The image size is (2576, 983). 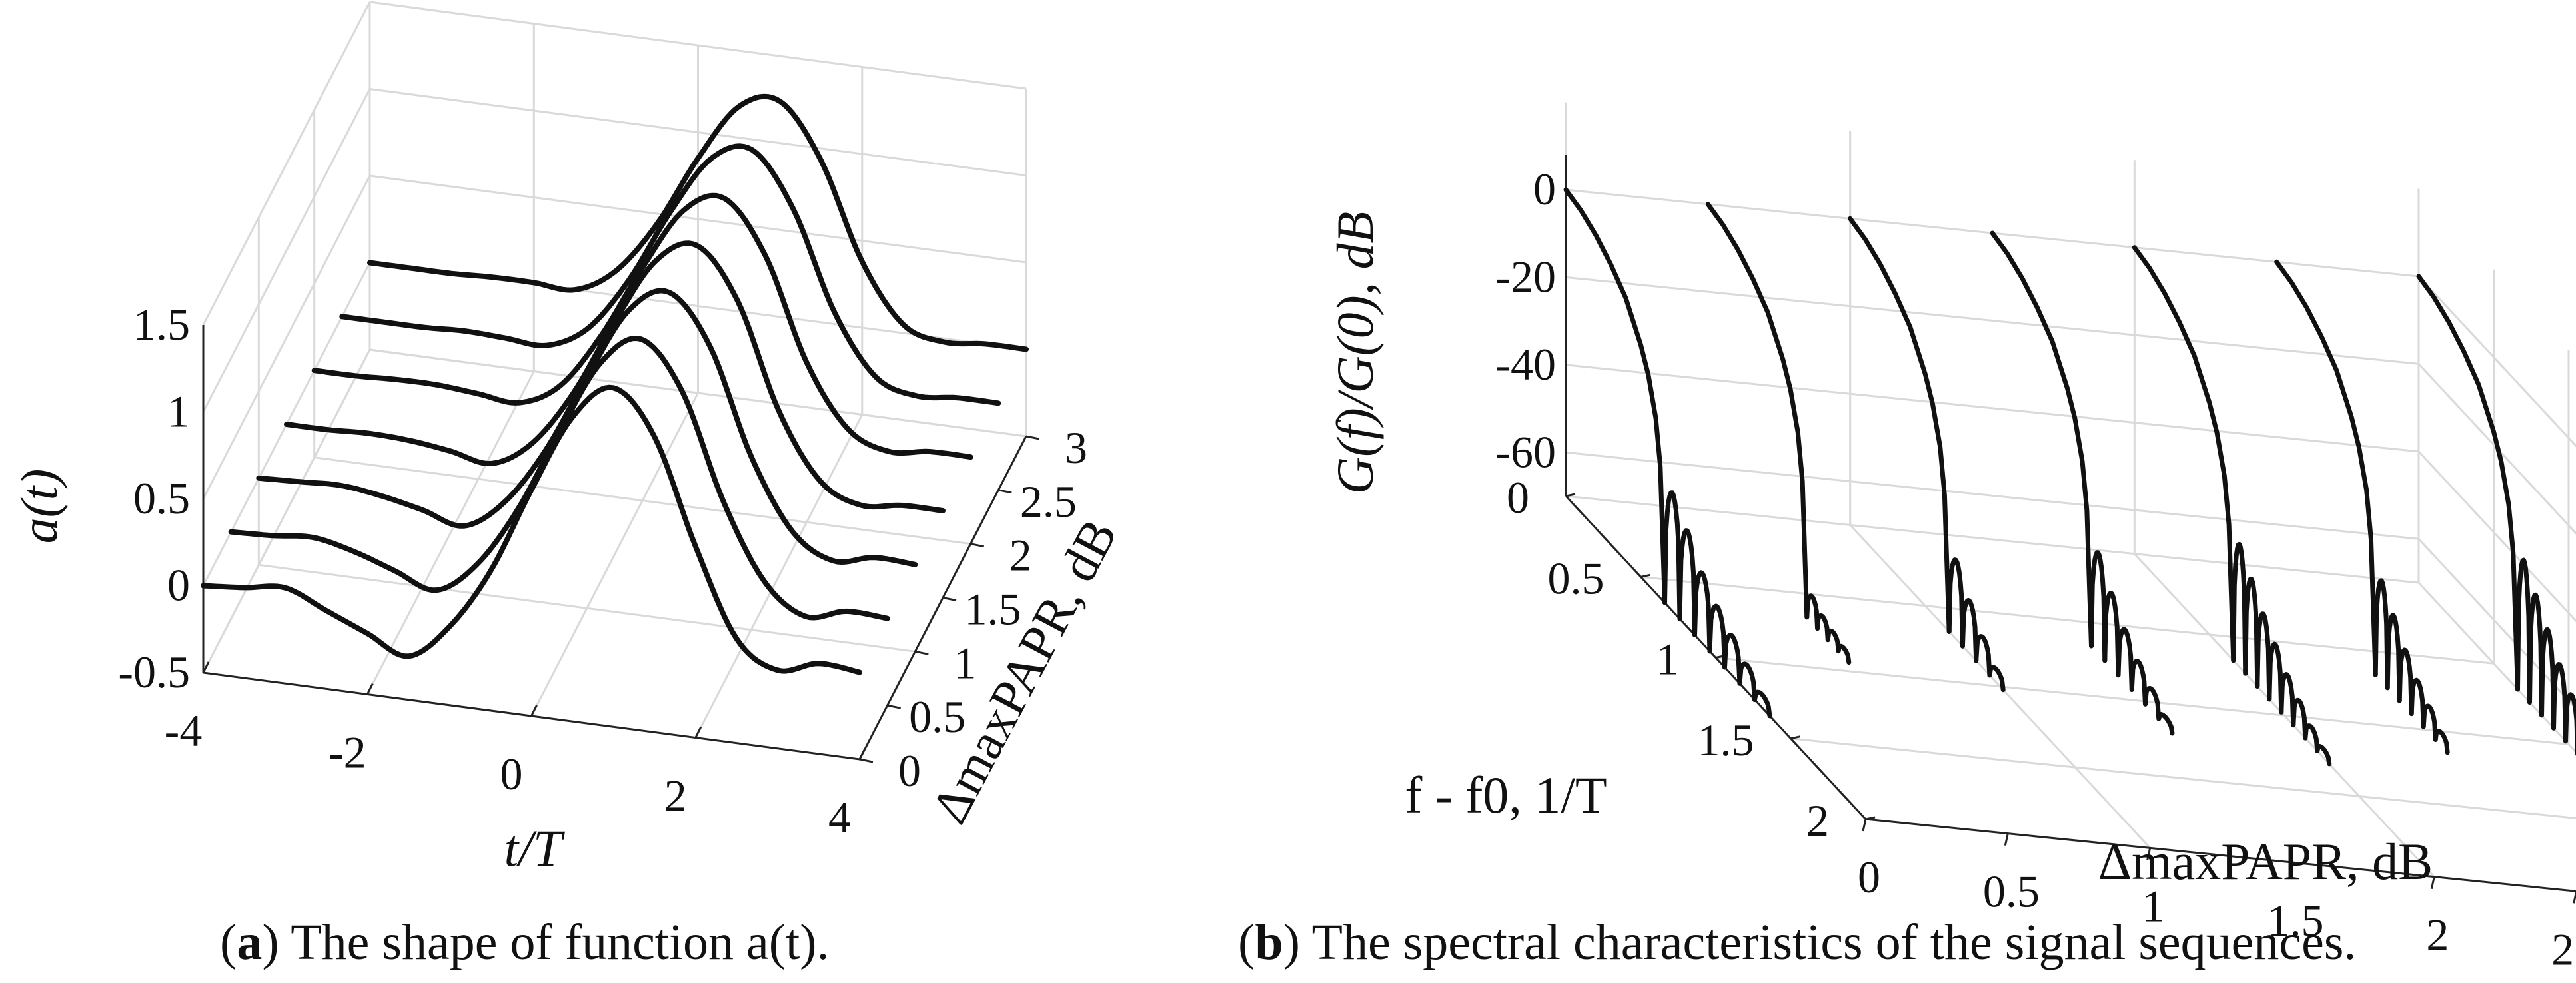 What do you see at coordinates (512, 774) in the screenshot?
I see `panel-a-x-tick-label: 0` at bounding box center [512, 774].